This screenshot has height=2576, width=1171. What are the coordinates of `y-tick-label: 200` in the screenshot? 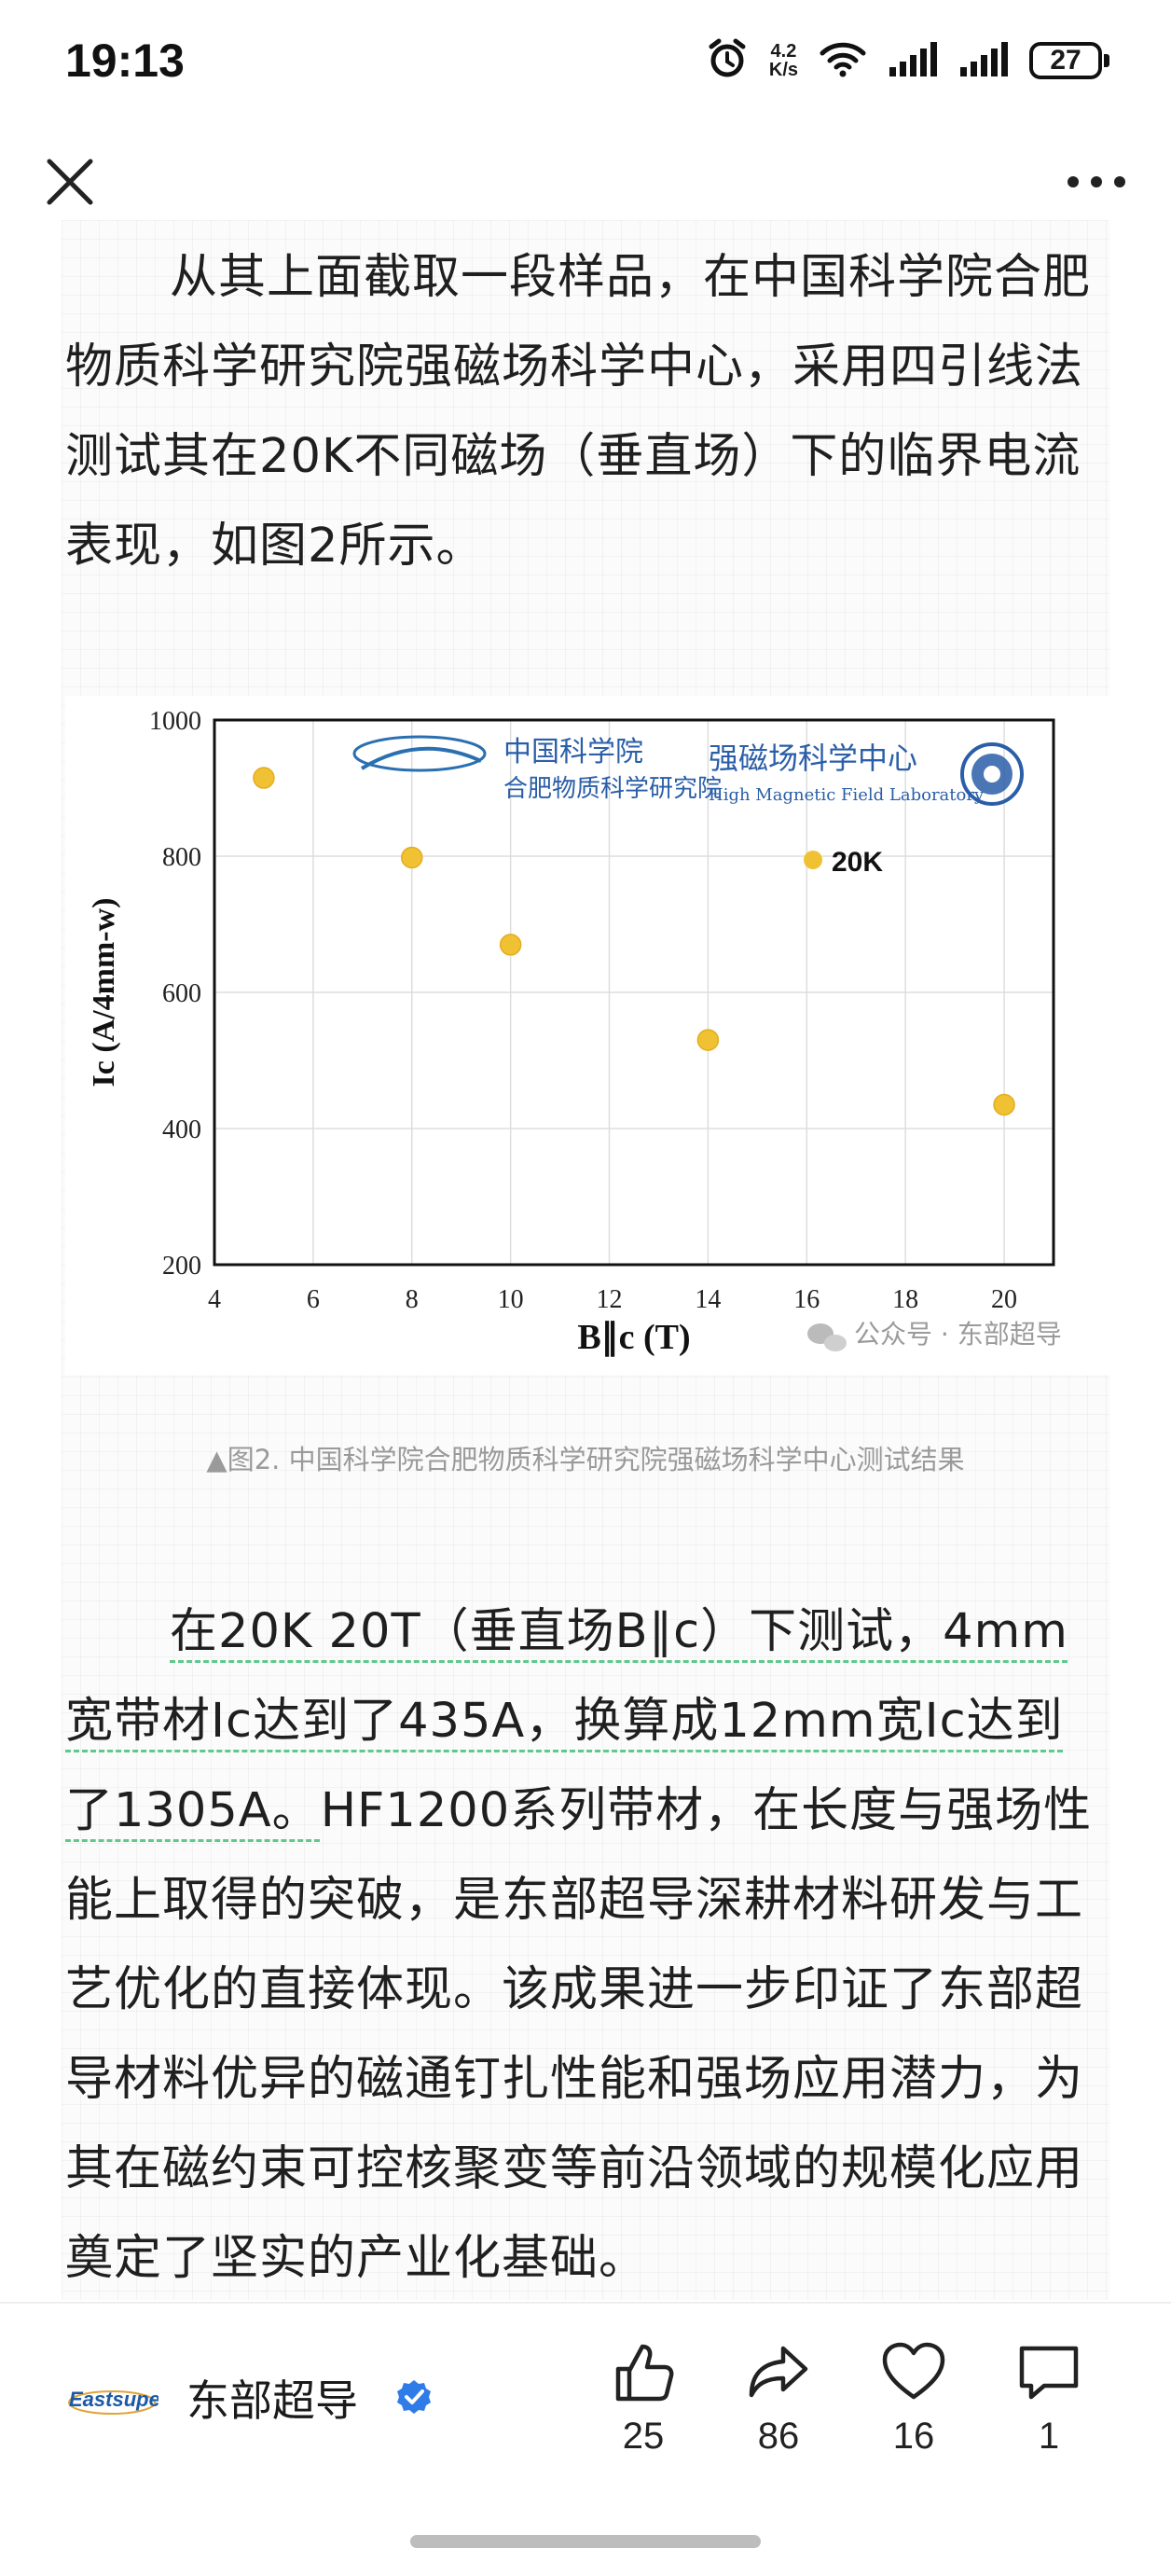 It's located at (181, 1266).